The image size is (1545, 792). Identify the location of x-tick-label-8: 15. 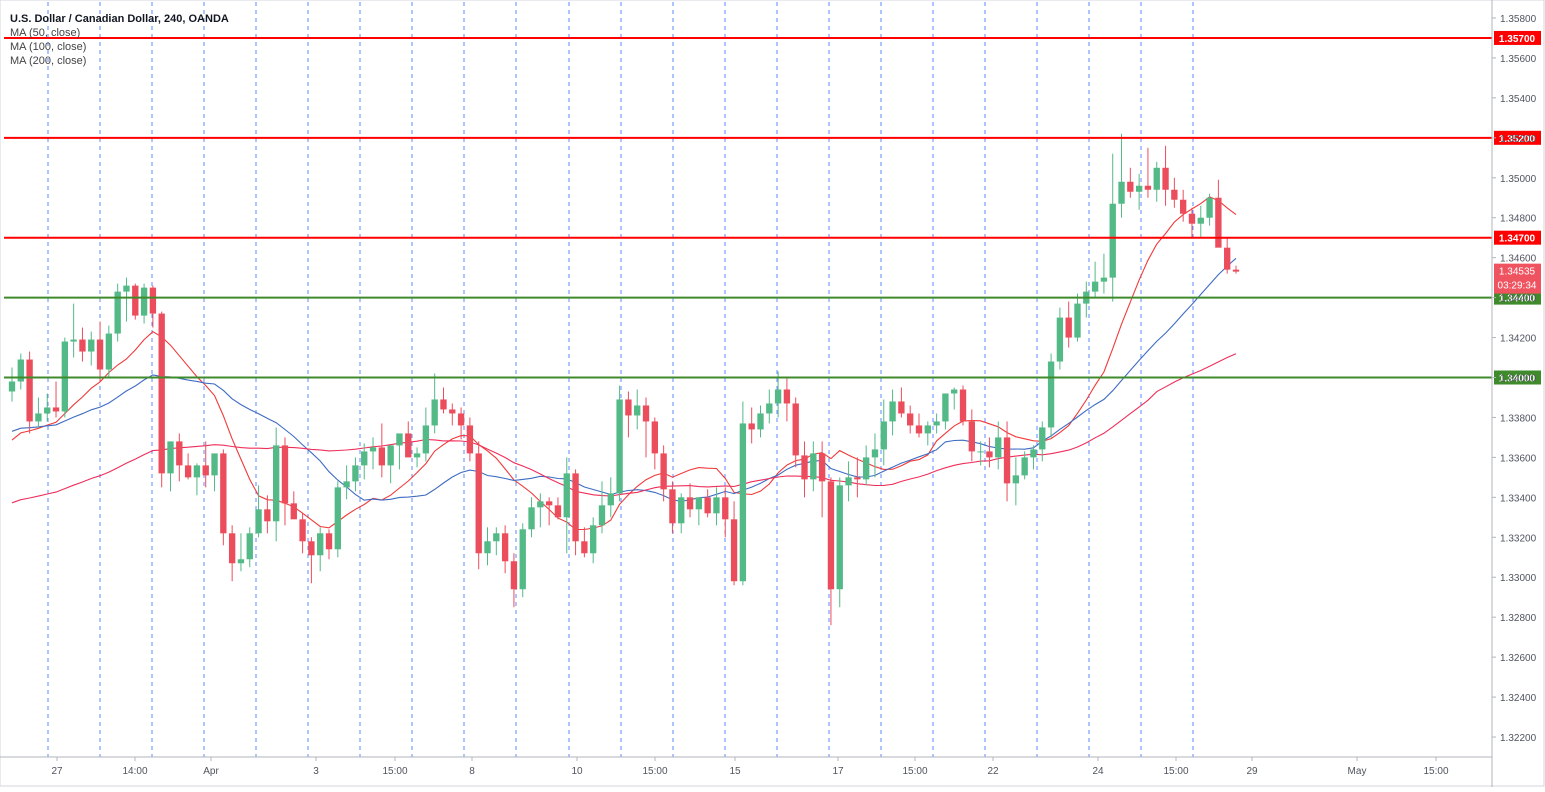
(735, 771).